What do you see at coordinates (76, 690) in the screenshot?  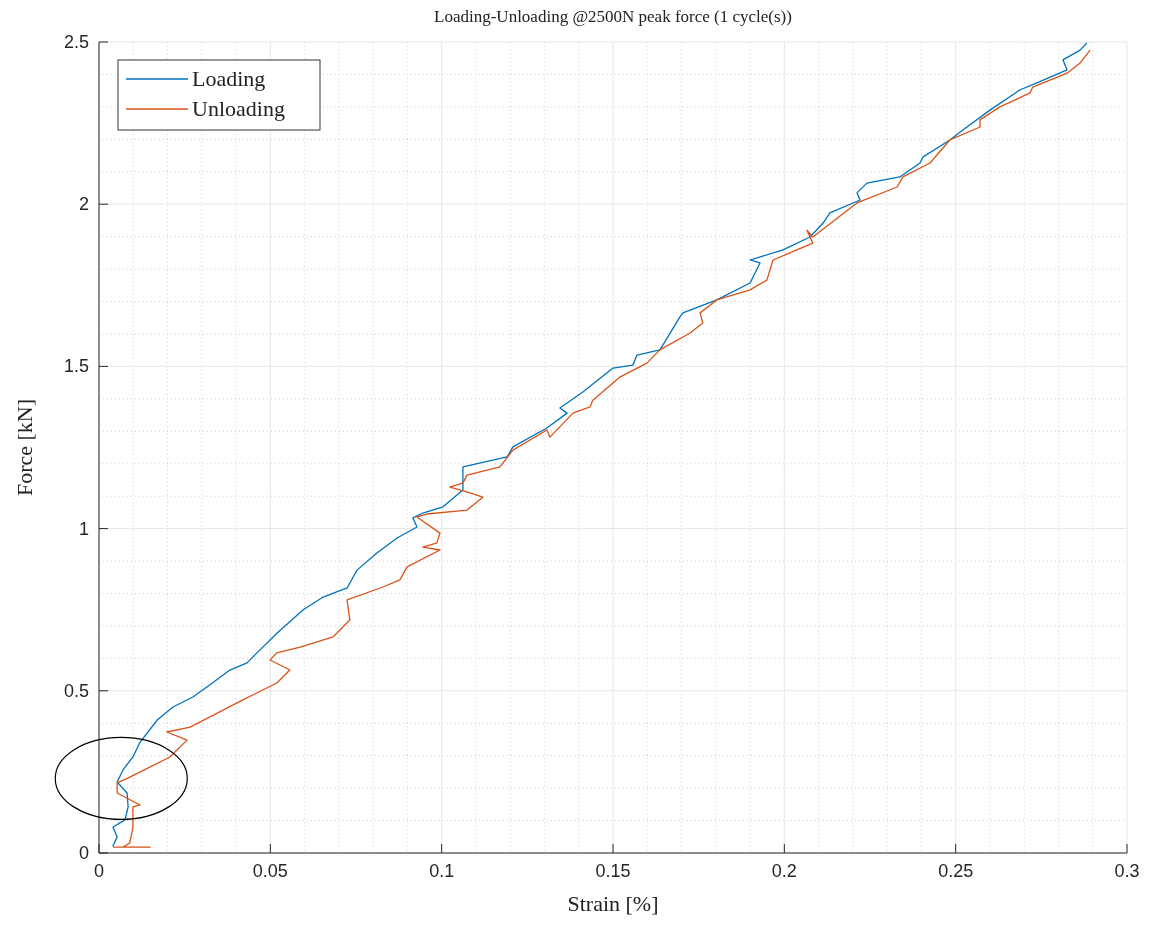 I see `y-tick-label: 0.5` at bounding box center [76, 690].